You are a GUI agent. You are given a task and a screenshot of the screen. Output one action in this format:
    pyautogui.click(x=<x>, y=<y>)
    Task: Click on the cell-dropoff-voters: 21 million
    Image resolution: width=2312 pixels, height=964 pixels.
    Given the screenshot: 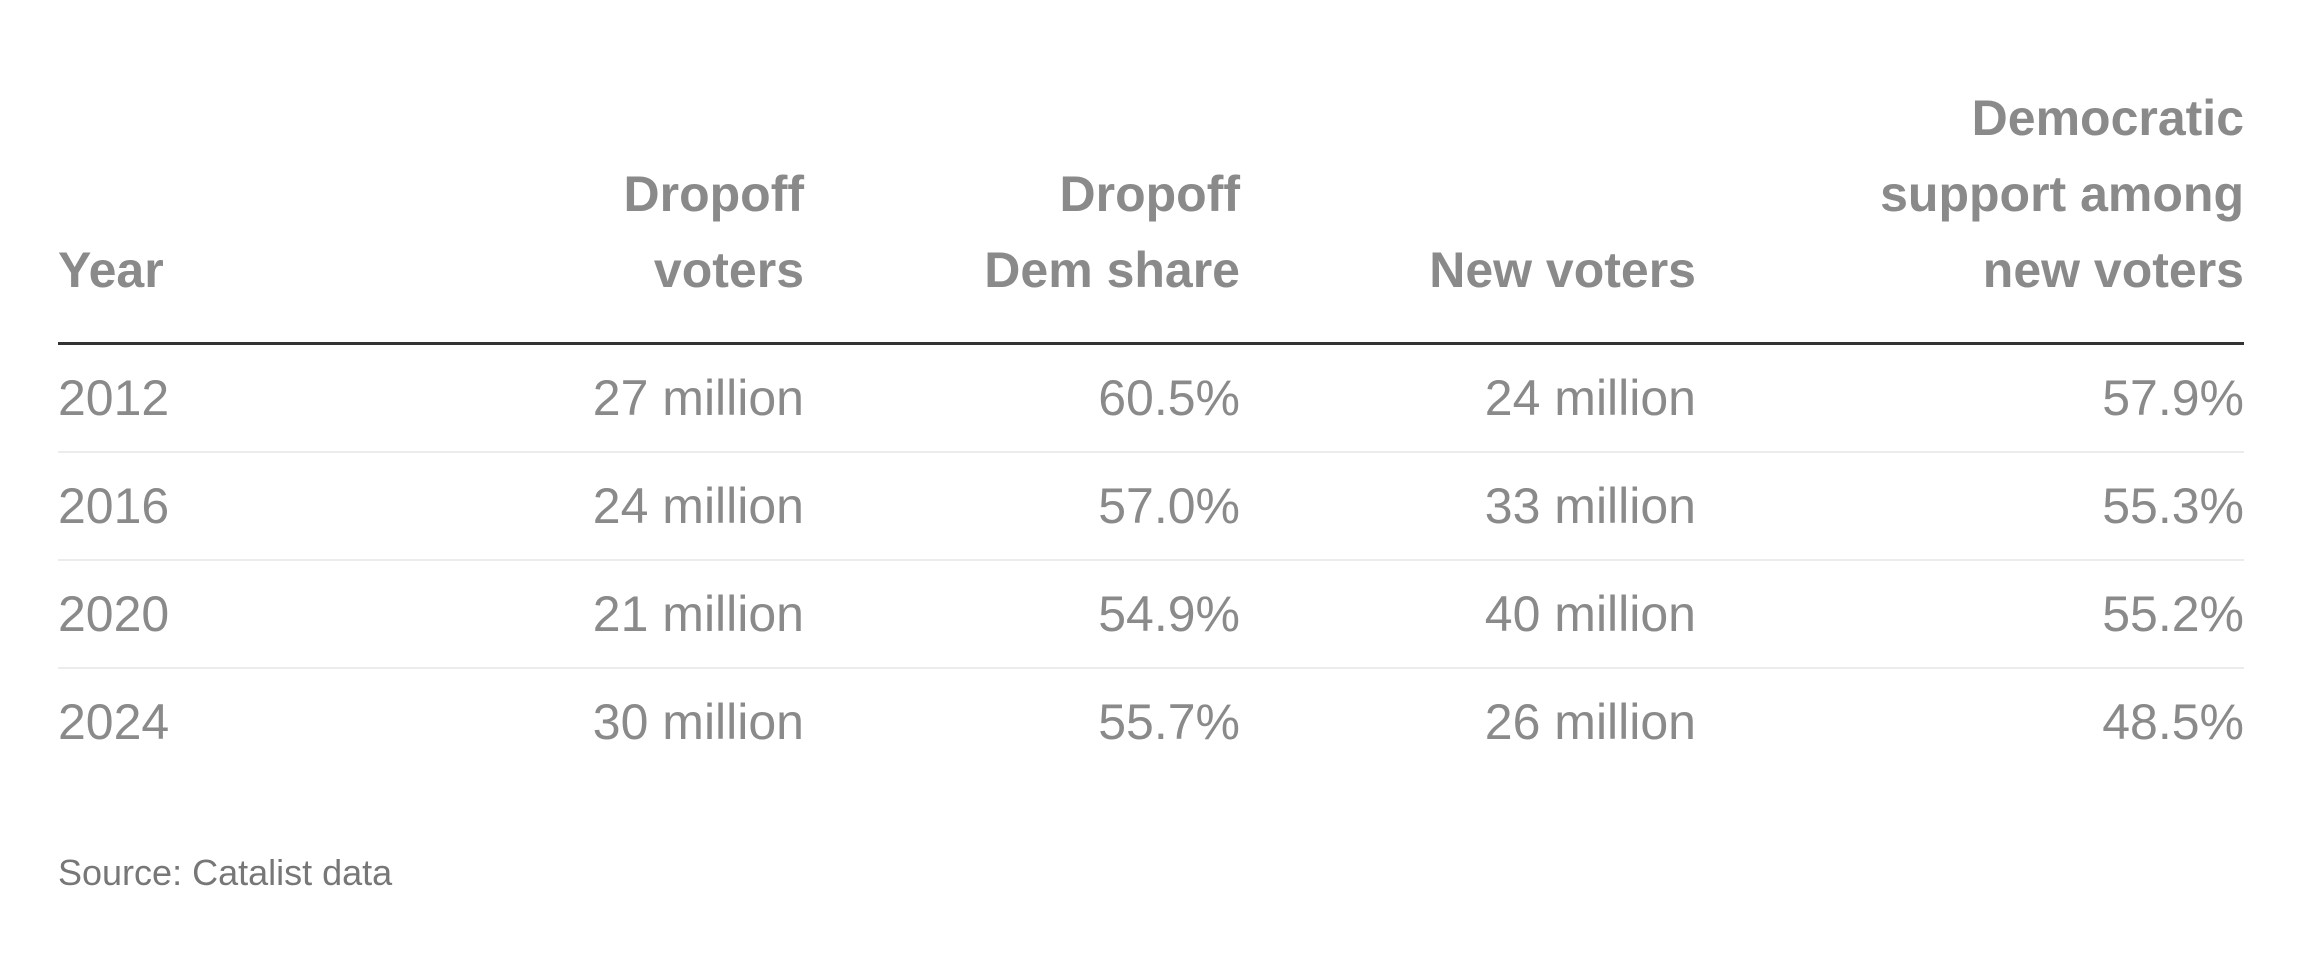 What is the action you would take?
    pyautogui.click(x=603, y=614)
    